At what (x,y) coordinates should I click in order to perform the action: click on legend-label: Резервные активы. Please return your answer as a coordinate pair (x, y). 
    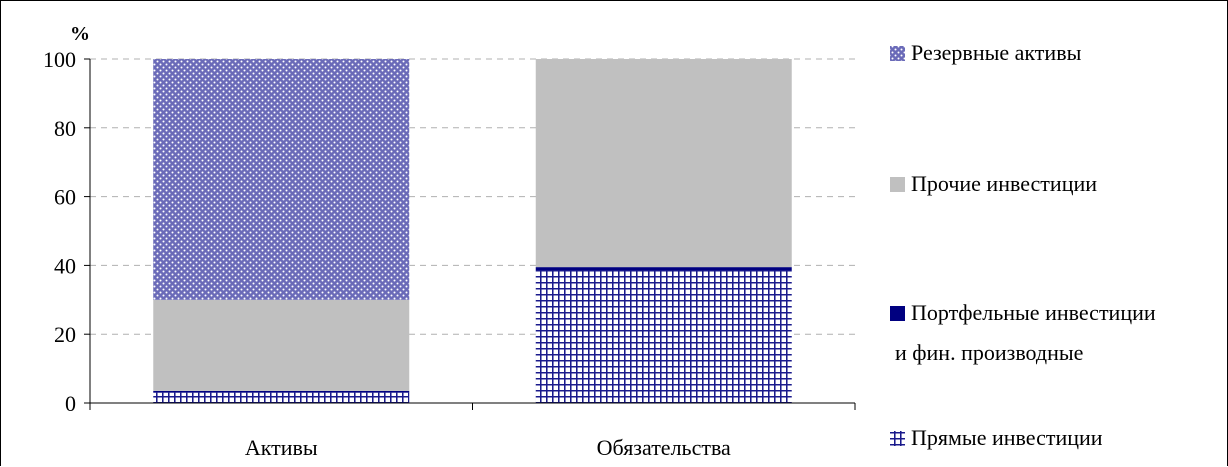
    Looking at the image, I should click on (996, 52).